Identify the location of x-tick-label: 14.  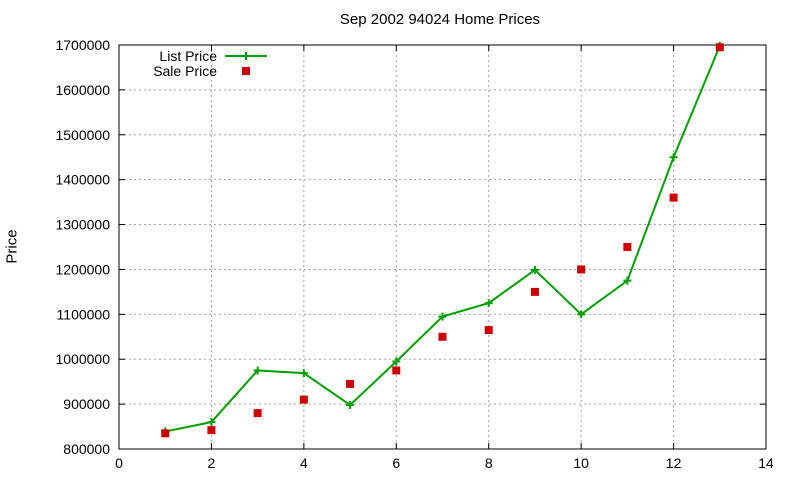
(766, 463).